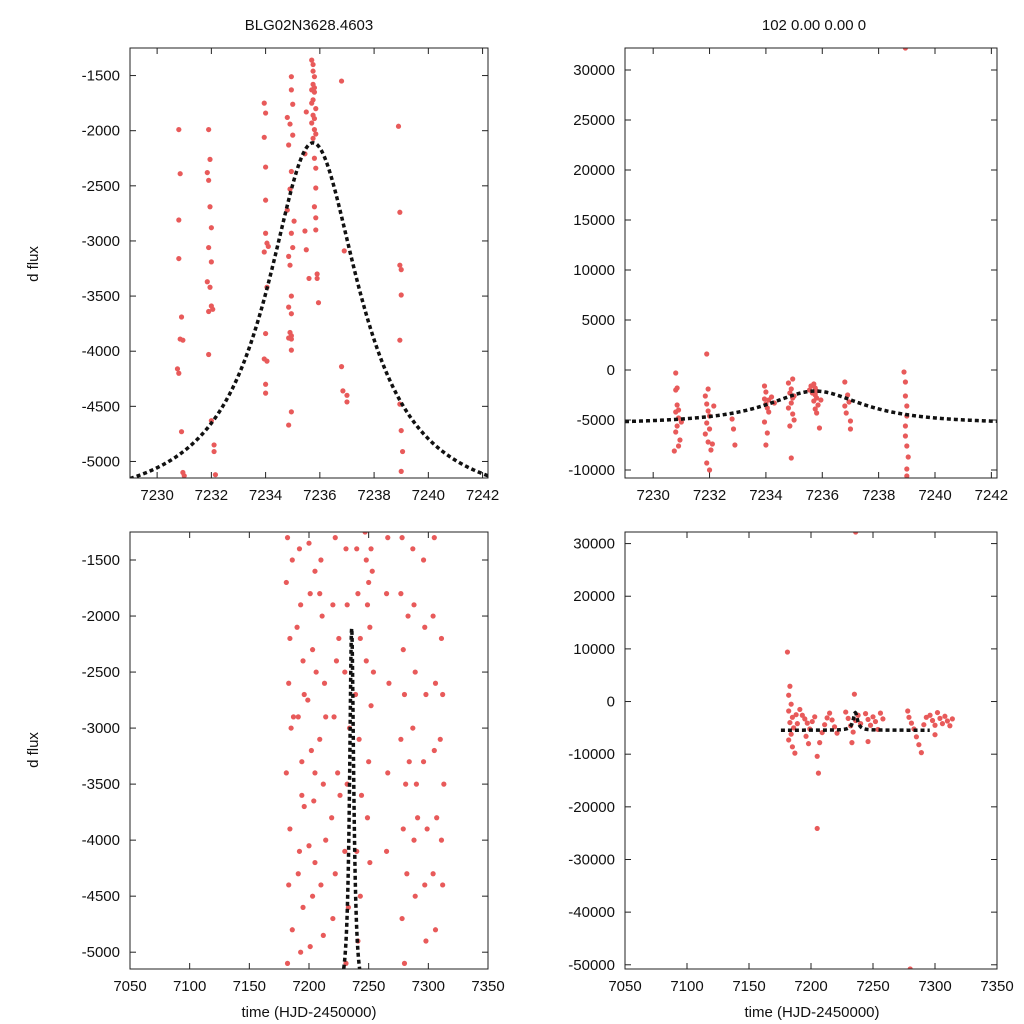 The height and width of the screenshot is (1024, 1024). Describe the element at coordinates (591, 912) in the screenshot. I see `y-tick-label: -40000` at that location.